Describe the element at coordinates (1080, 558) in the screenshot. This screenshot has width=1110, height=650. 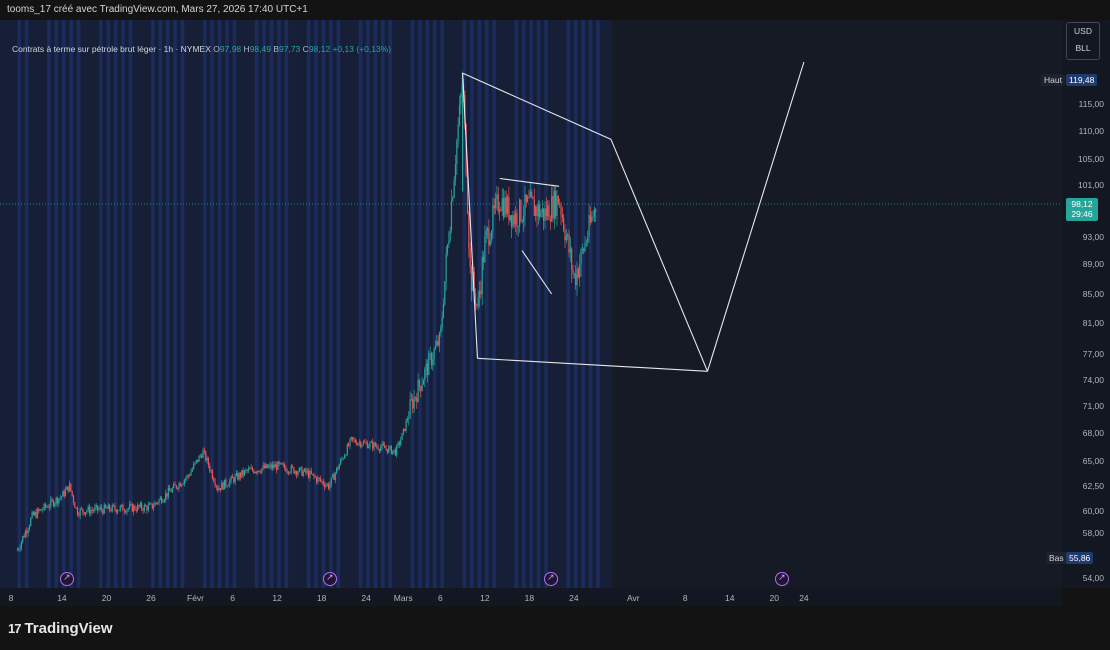
I see `low-marker-value: 55,86` at that location.